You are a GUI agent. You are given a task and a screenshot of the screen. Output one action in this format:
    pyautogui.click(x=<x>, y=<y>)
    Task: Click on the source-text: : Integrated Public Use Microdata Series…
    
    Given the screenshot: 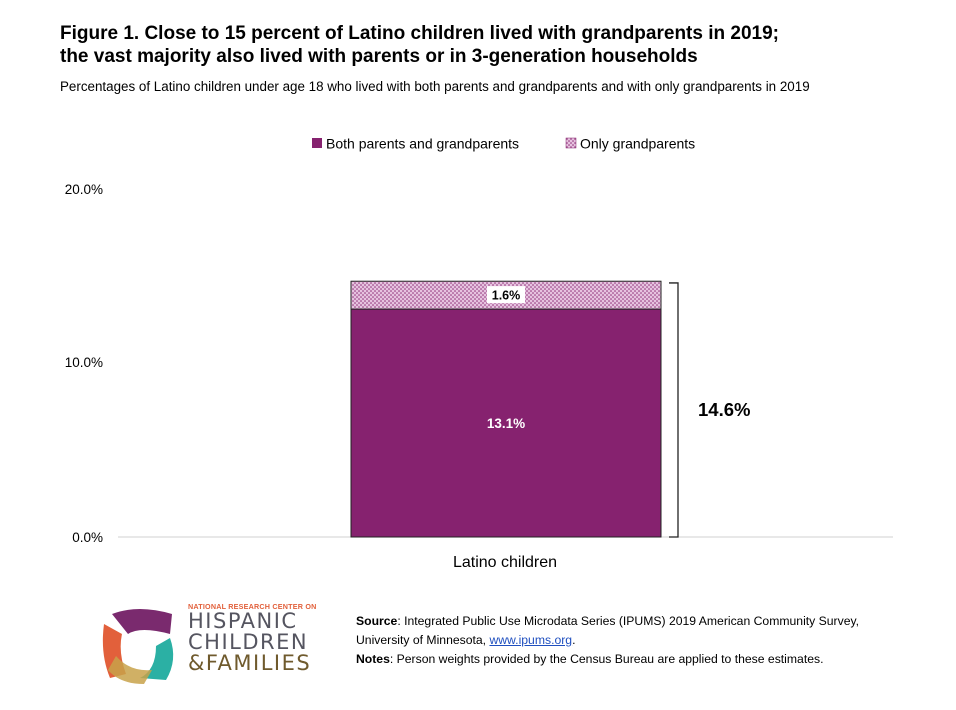 What is the action you would take?
    pyautogui.click(x=608, y=630)
    